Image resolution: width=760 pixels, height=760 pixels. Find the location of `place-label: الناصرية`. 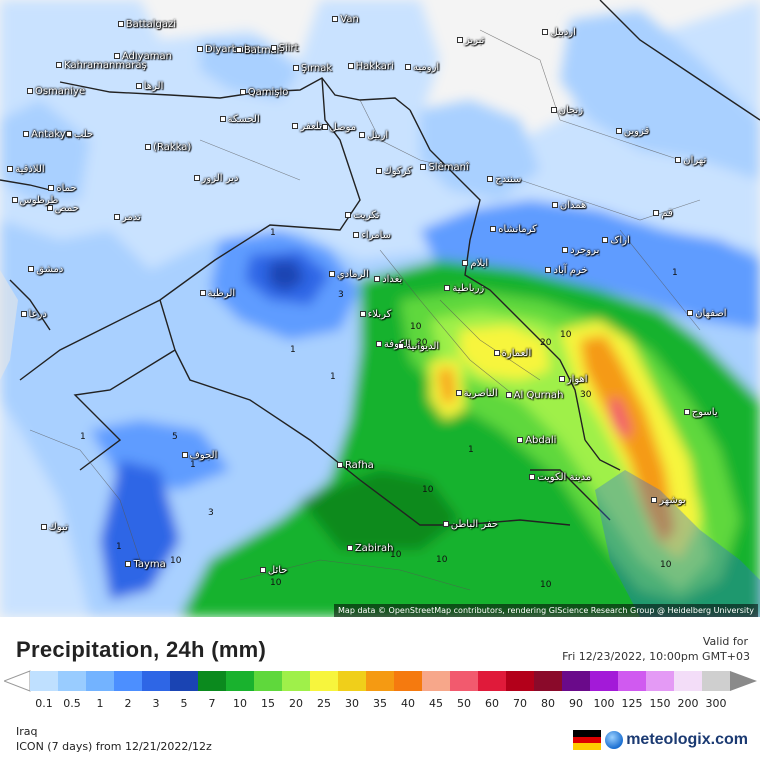

place-label: الناصرية is located at coordinates (476, 393).